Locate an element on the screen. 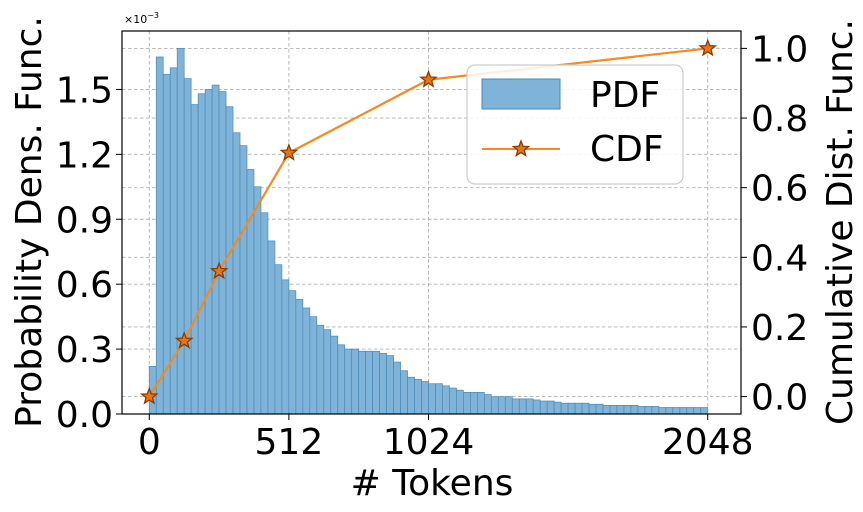 Image resolution: width=863 pixels, height=512 pixels. left-axis-multiplier: ×10⁻³ is located at coordinates (141, 18).